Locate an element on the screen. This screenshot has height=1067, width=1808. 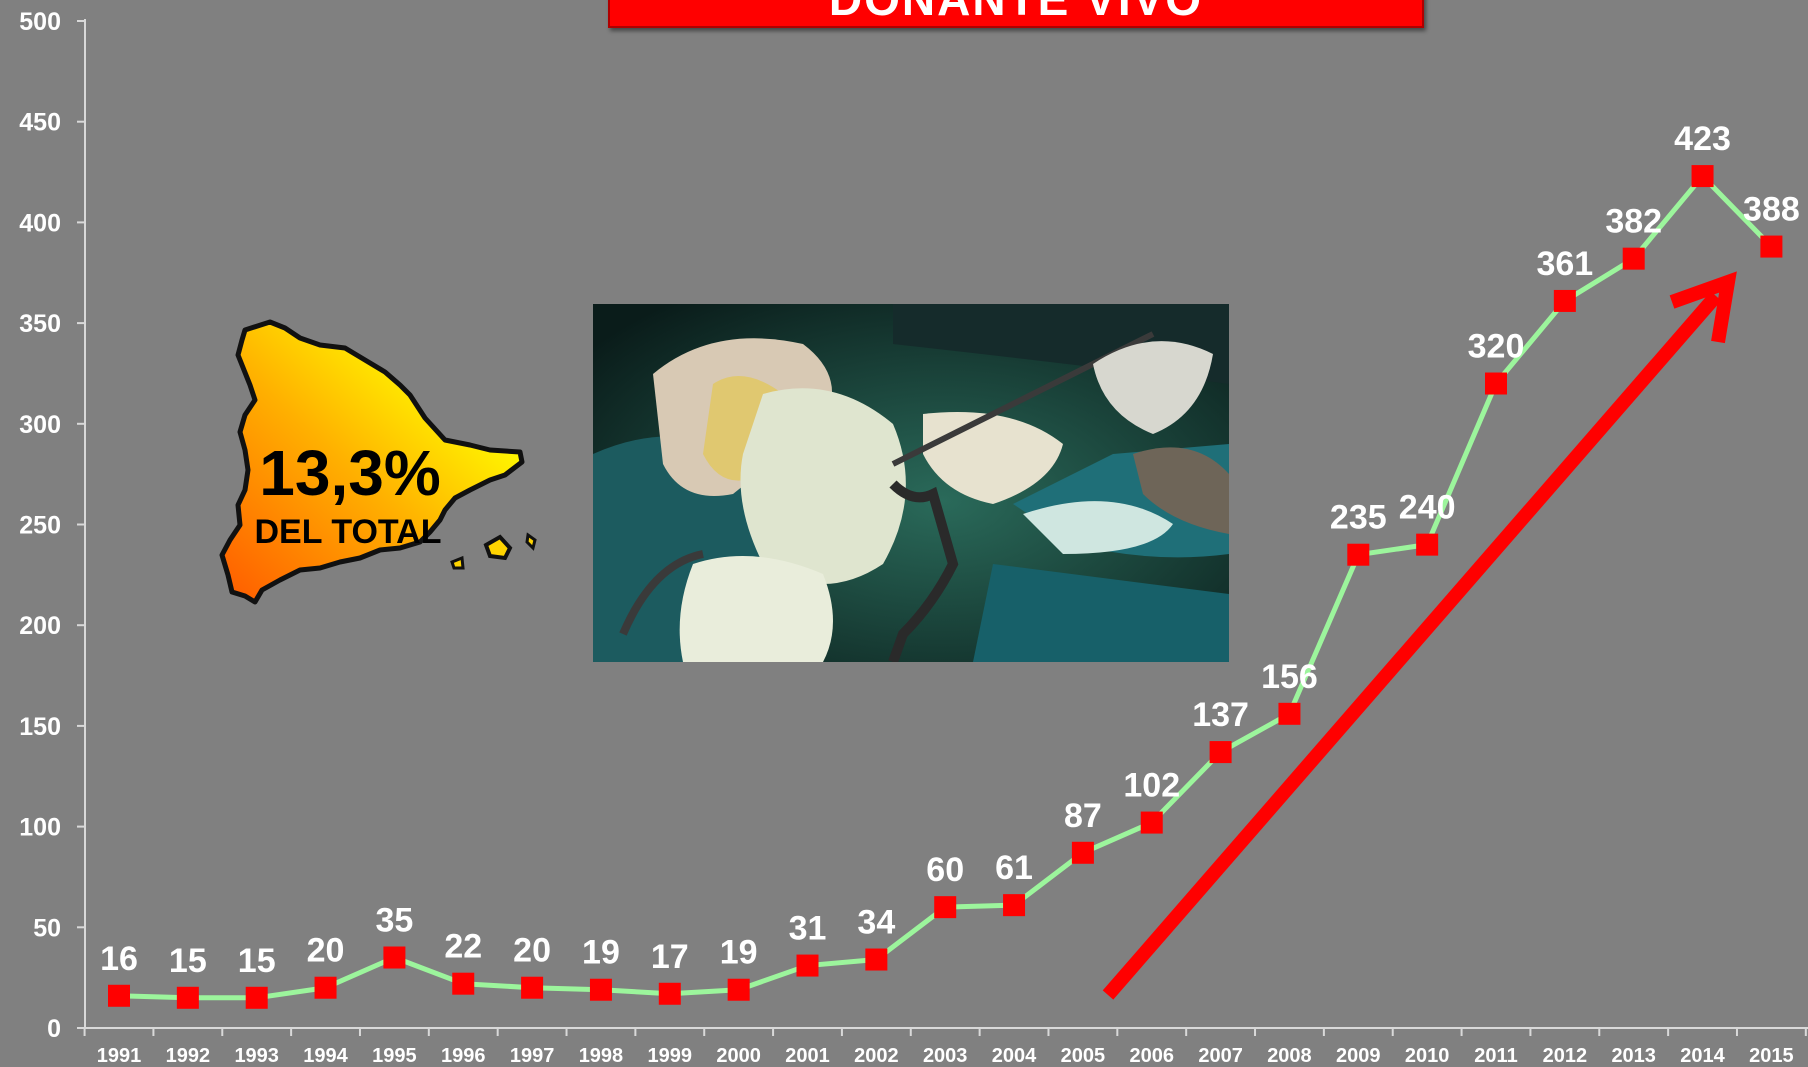
data-label: 22 is located at coordinates (463, 947).